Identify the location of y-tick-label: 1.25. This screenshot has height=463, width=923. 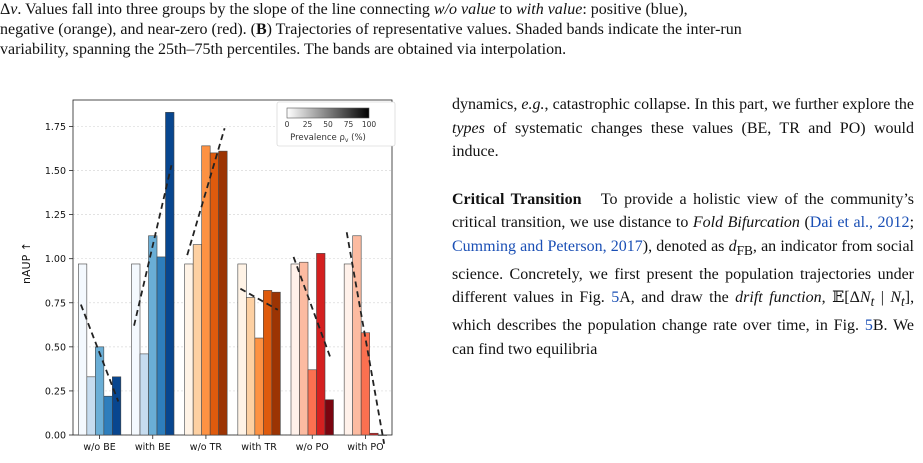
(55, 215).